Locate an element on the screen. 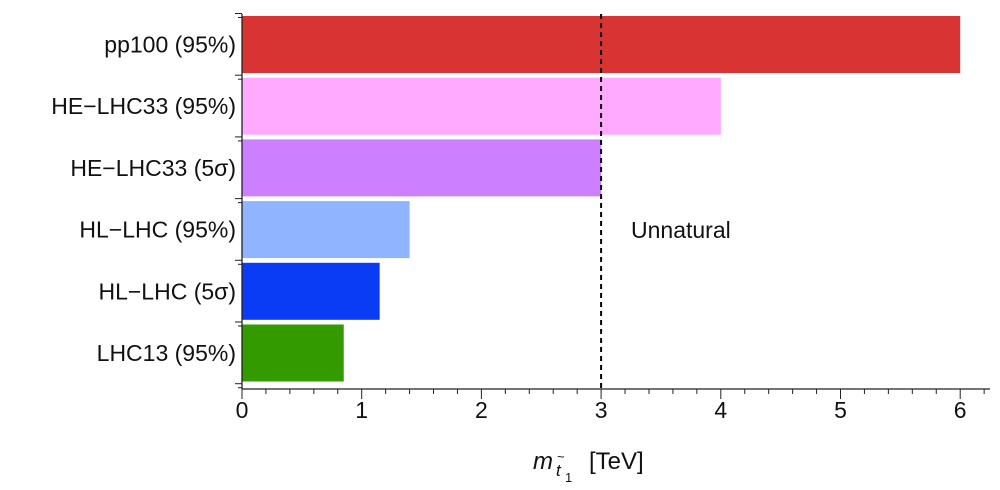  category-label: HE−LHC33 (95%) is located at coordinates (143, 106).